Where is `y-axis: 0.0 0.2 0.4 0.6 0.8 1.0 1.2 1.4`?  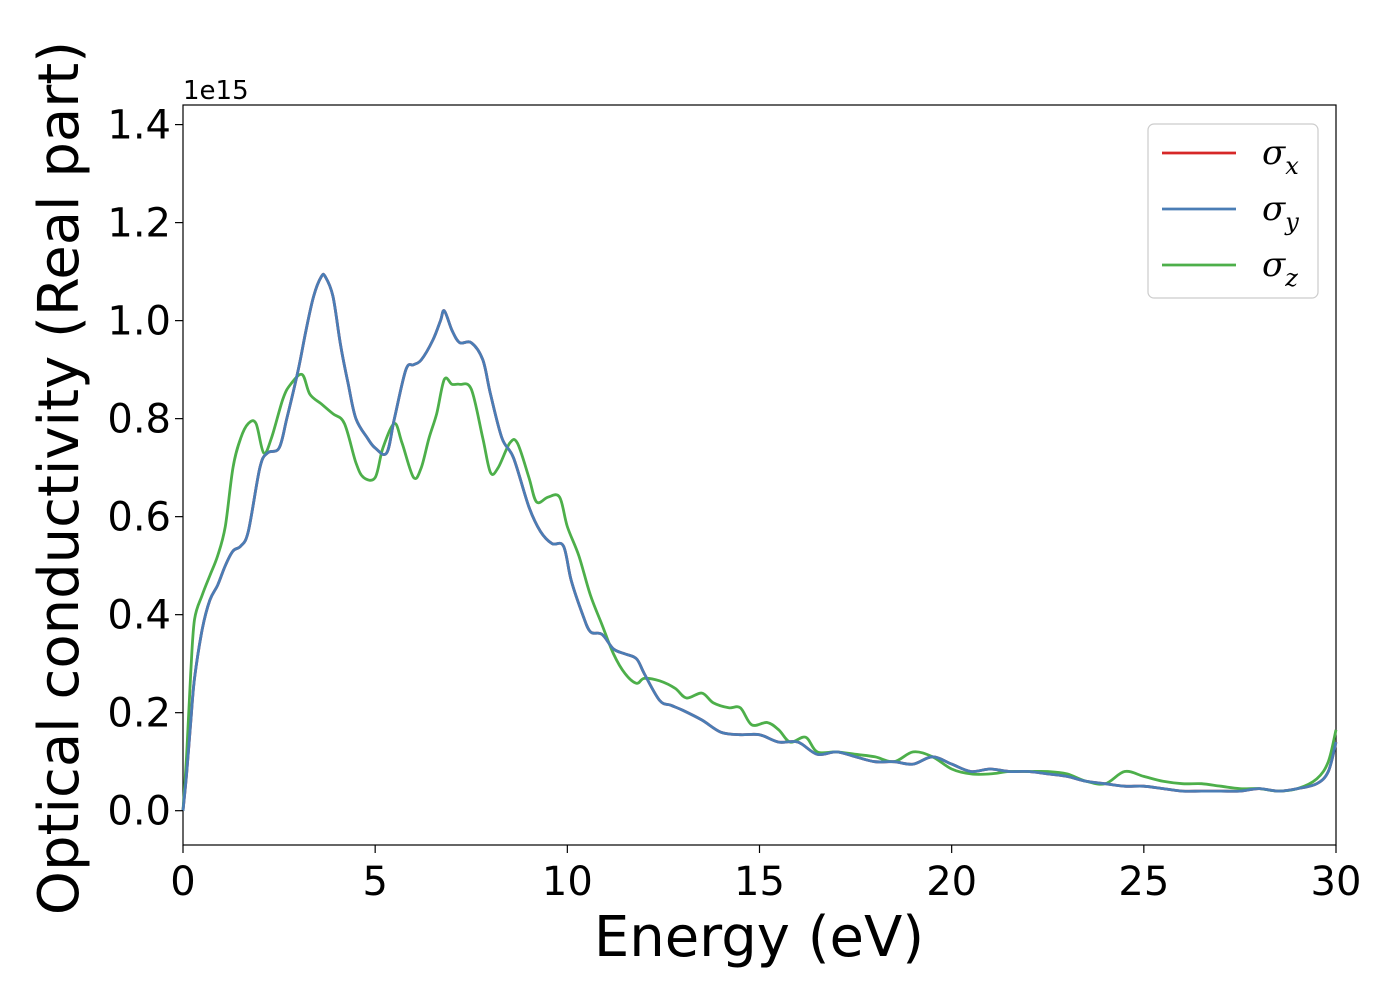 y-axis: 0.0 0.2 0.4 0.6 0.8 1.0 1.2 1.4 is located at coordinates (145, 469).